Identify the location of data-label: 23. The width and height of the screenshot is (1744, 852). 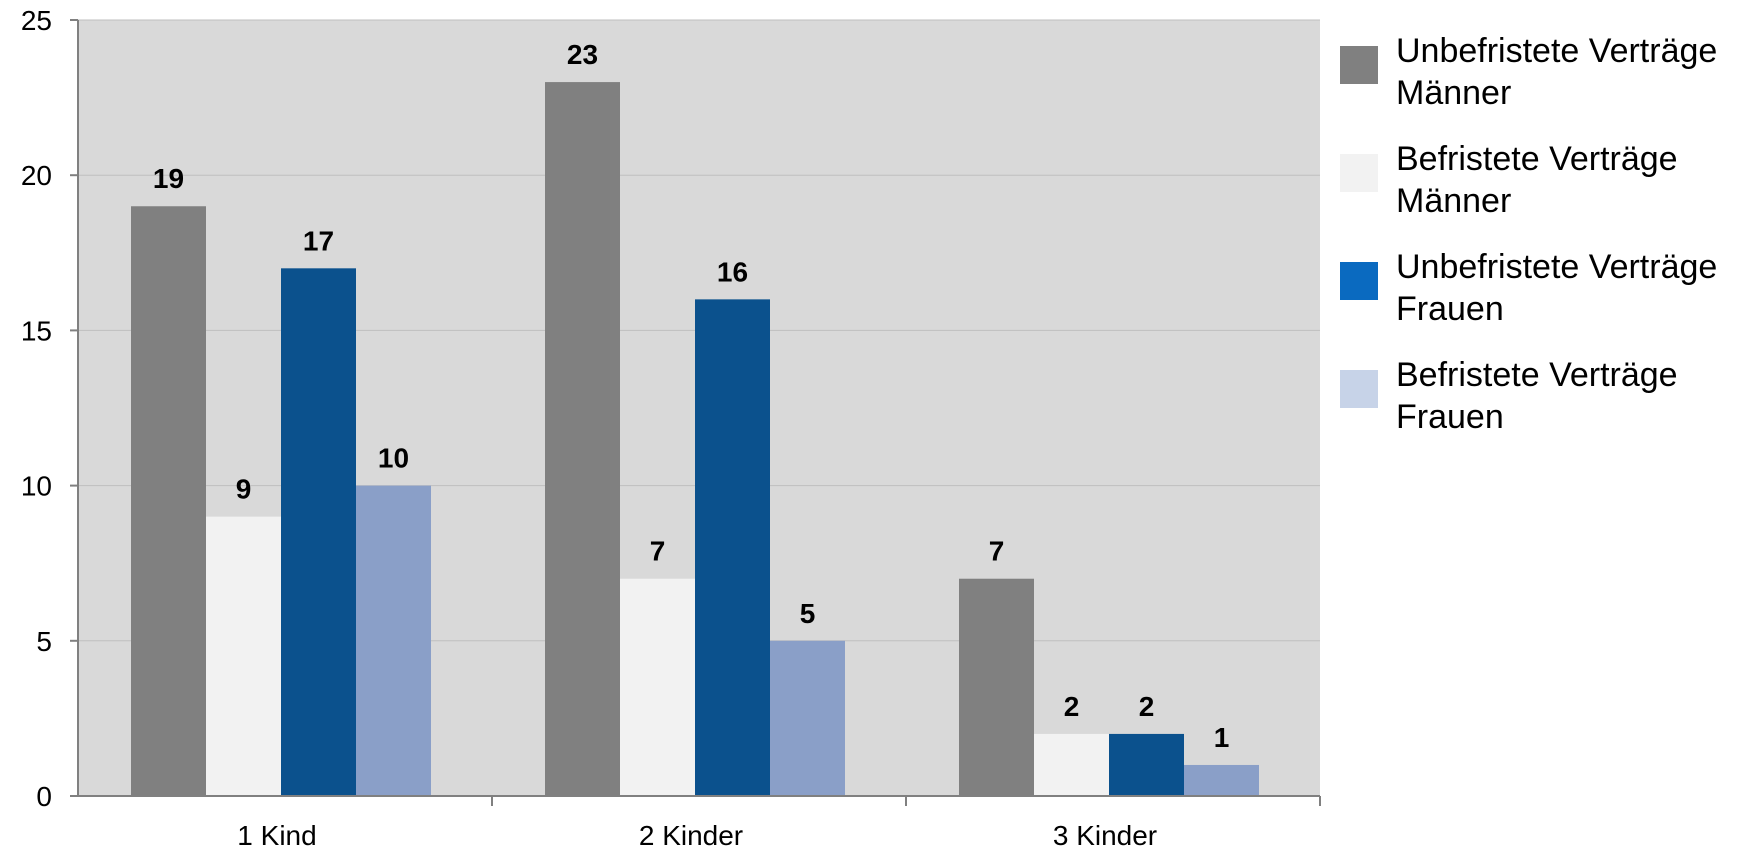
(582, 54).